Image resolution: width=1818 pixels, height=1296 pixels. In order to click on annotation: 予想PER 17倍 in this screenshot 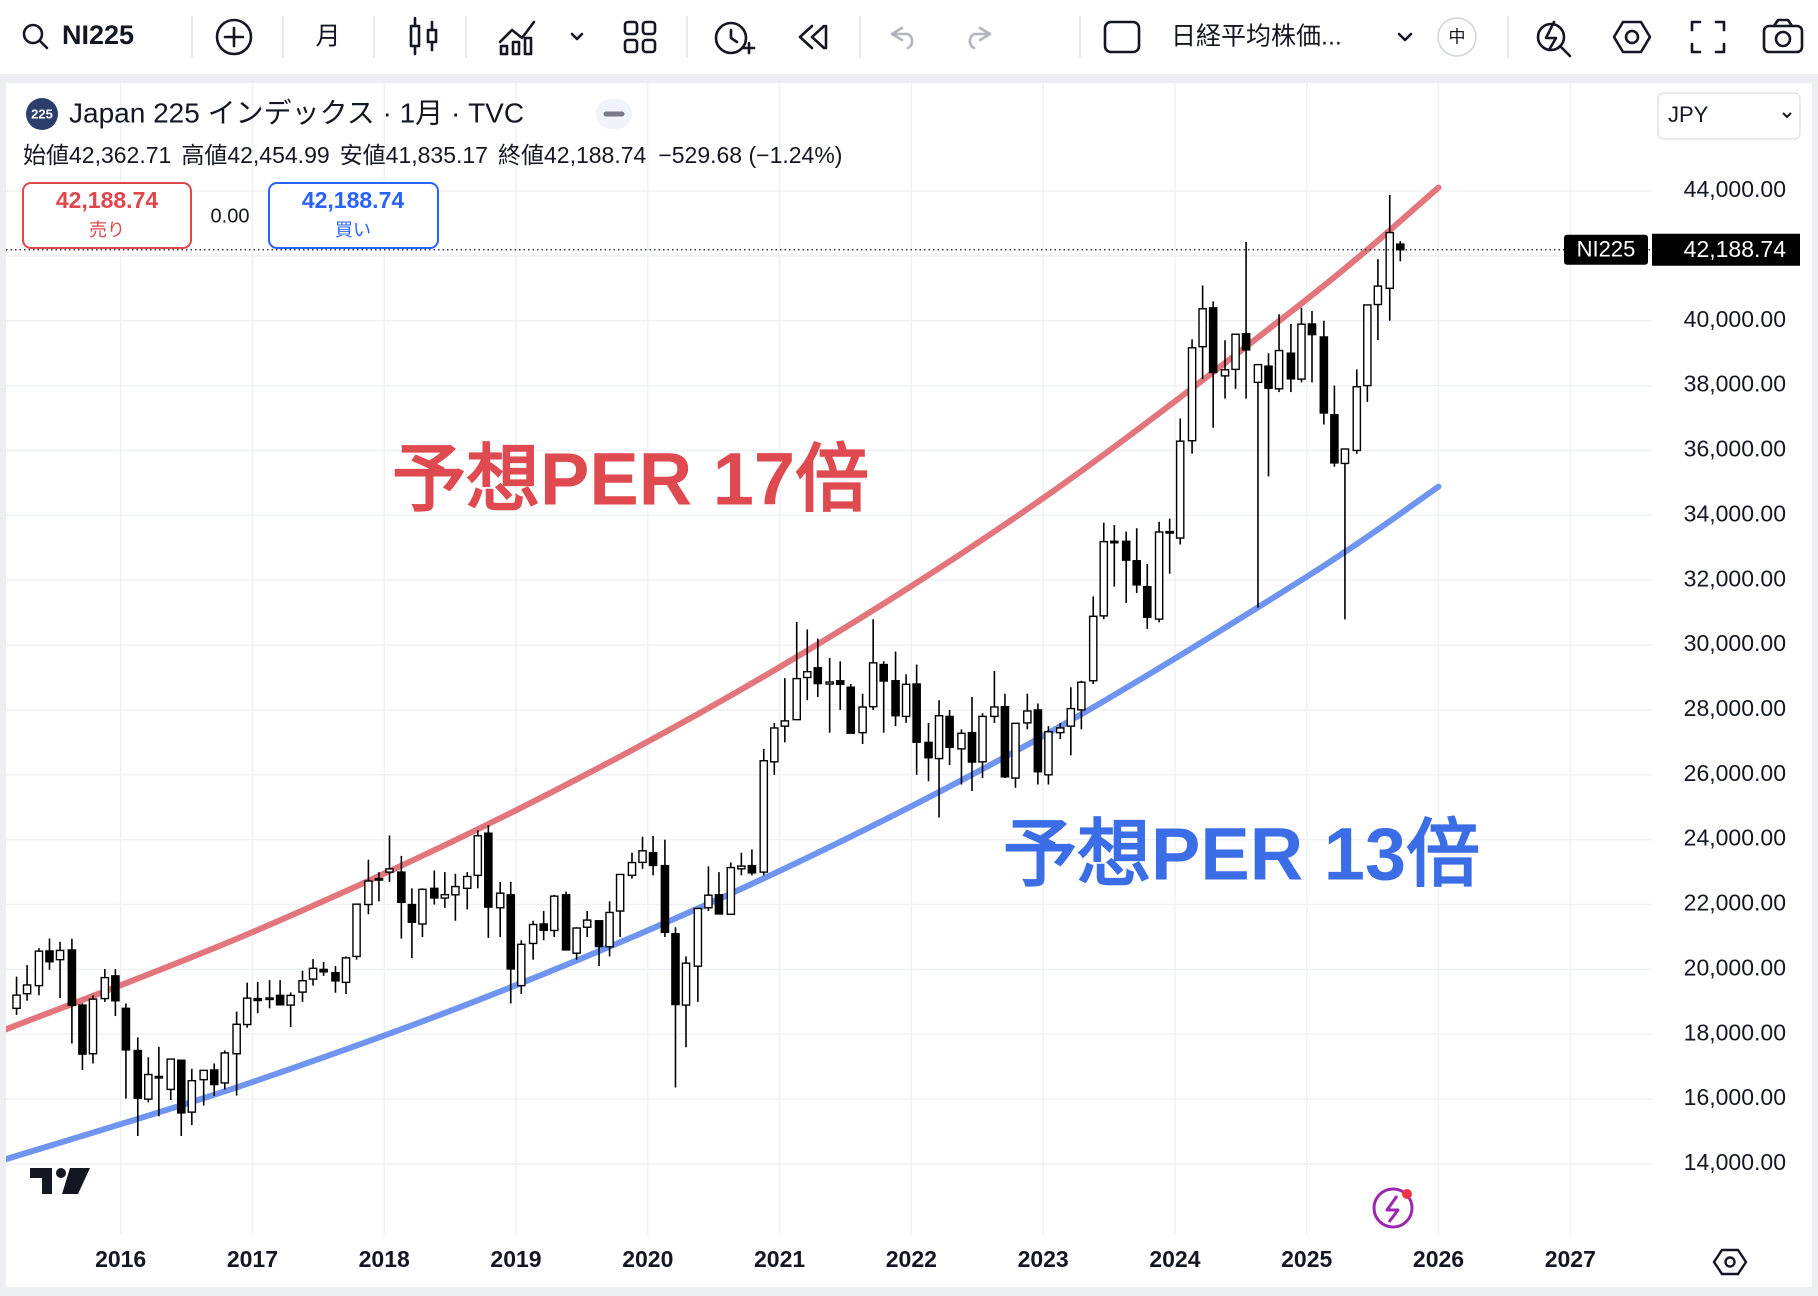, I will do `click(630, 479)`.